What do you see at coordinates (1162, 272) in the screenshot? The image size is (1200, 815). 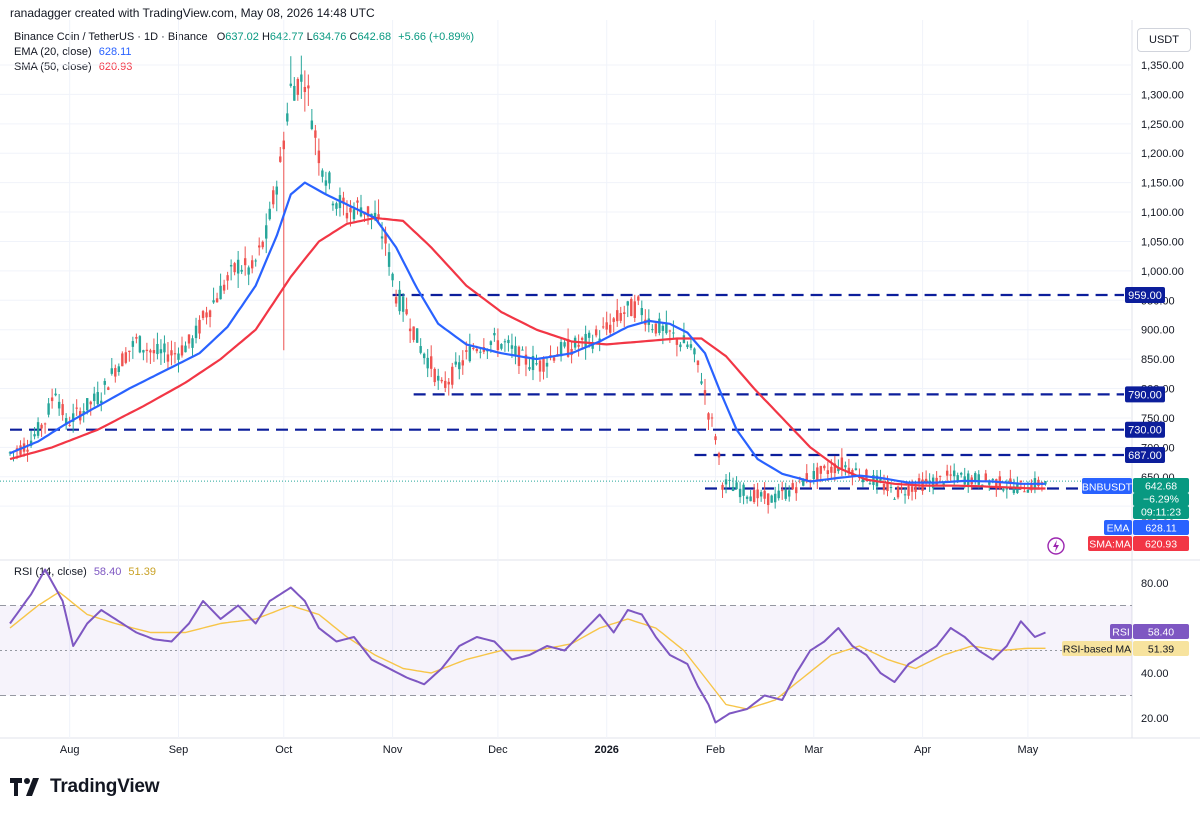 I see `price-tick-label: 1,000.00` at bounding box center [1162, 272].